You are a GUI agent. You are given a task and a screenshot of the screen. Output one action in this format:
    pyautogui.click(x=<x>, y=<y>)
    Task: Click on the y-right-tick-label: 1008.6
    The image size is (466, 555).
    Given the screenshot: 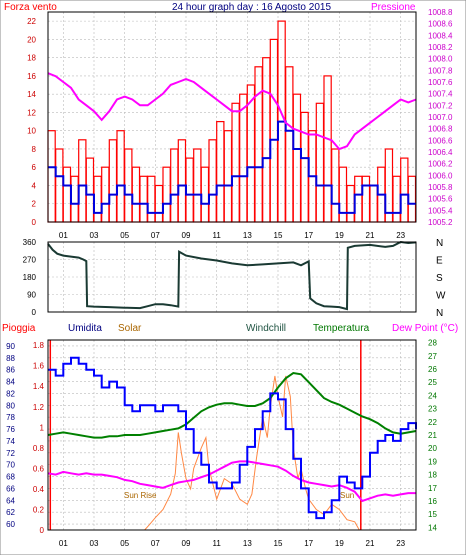 What is the action you would take?
    pyautogui.click(x=440, y=24)
    